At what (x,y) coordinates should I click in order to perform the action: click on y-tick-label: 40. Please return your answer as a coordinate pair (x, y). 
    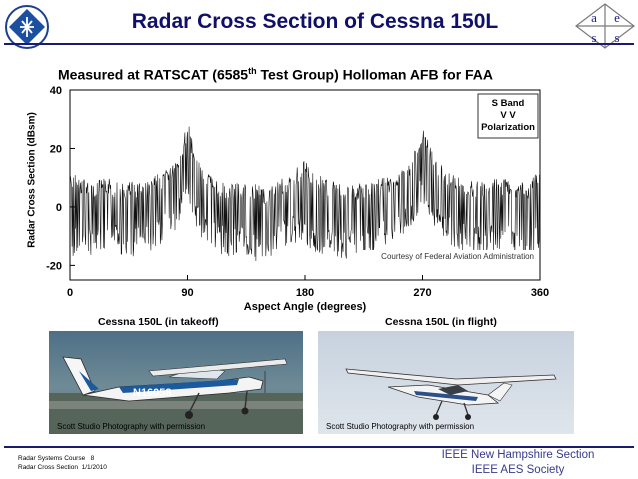
    Looking at the image, I should click on (56, 91).